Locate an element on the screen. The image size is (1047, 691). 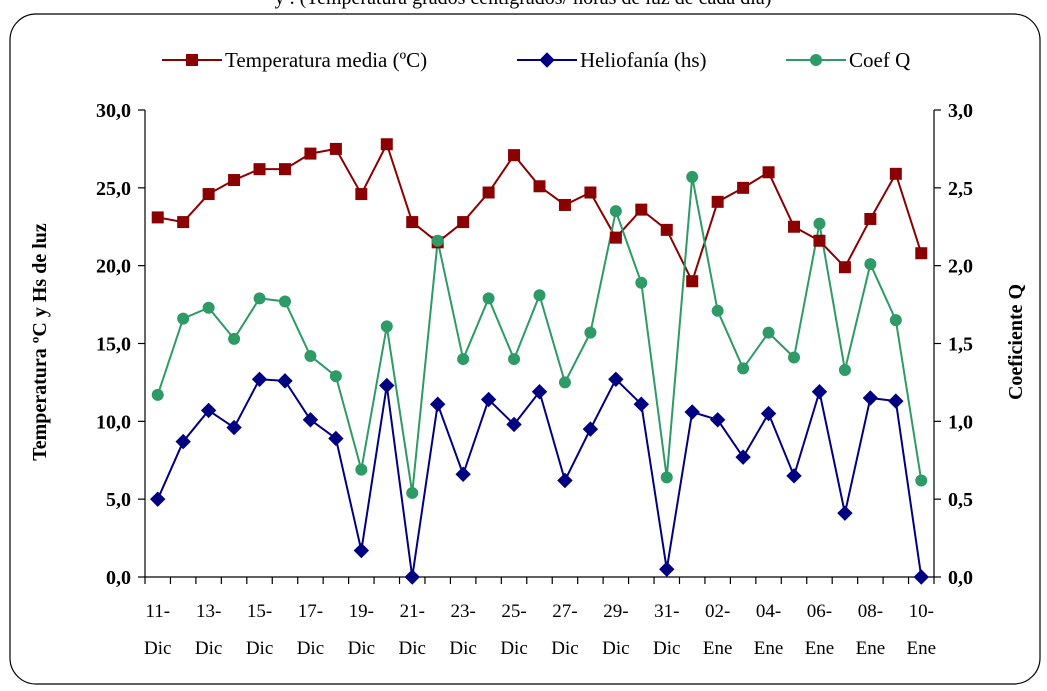
x-tick-label: 08- is located at coordinates (870, 611).